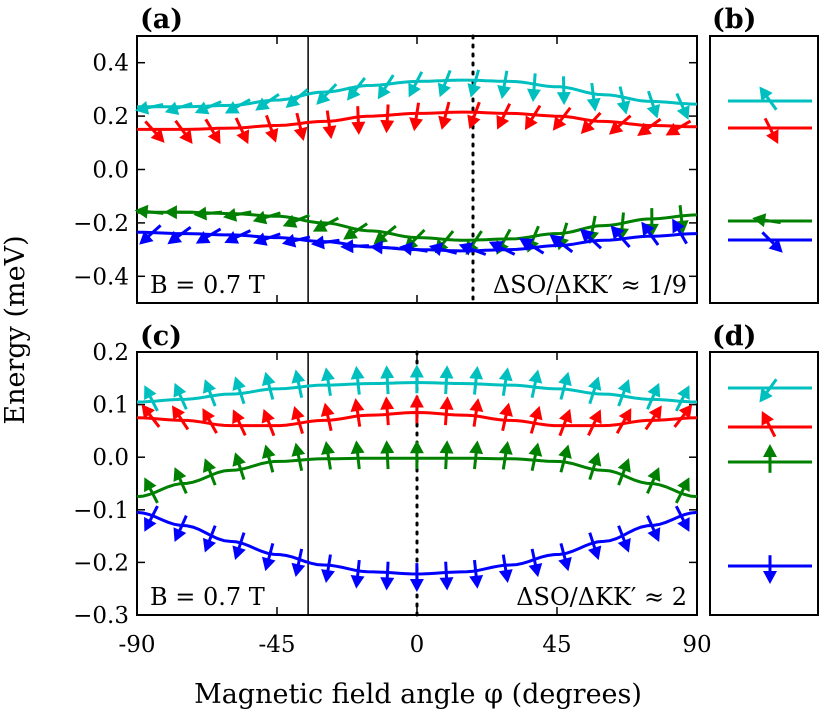 Image resolution: width=830 pixels, height=722 pixels. What do you see at coordinates (734, 19) in the screenshot?
I see `panel-label-b: (b)` at bounding box center [734, 19].